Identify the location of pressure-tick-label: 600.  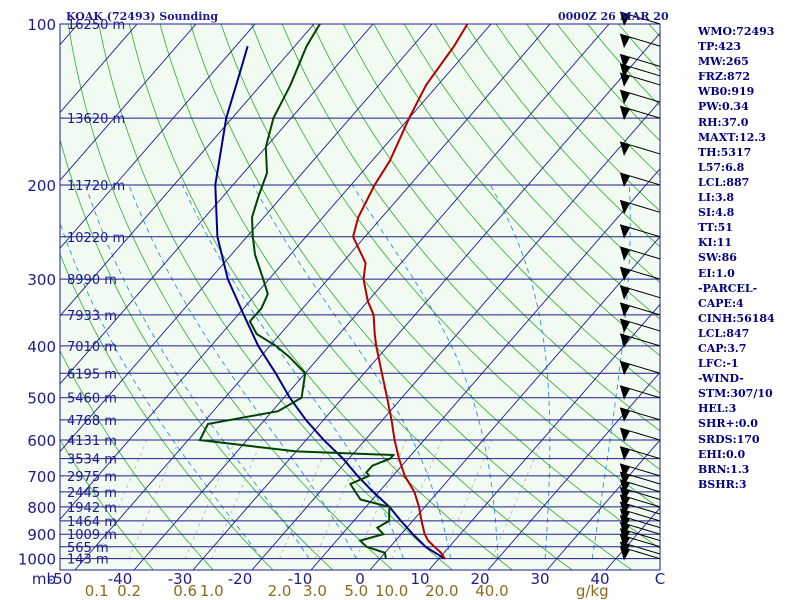
(41, 441).